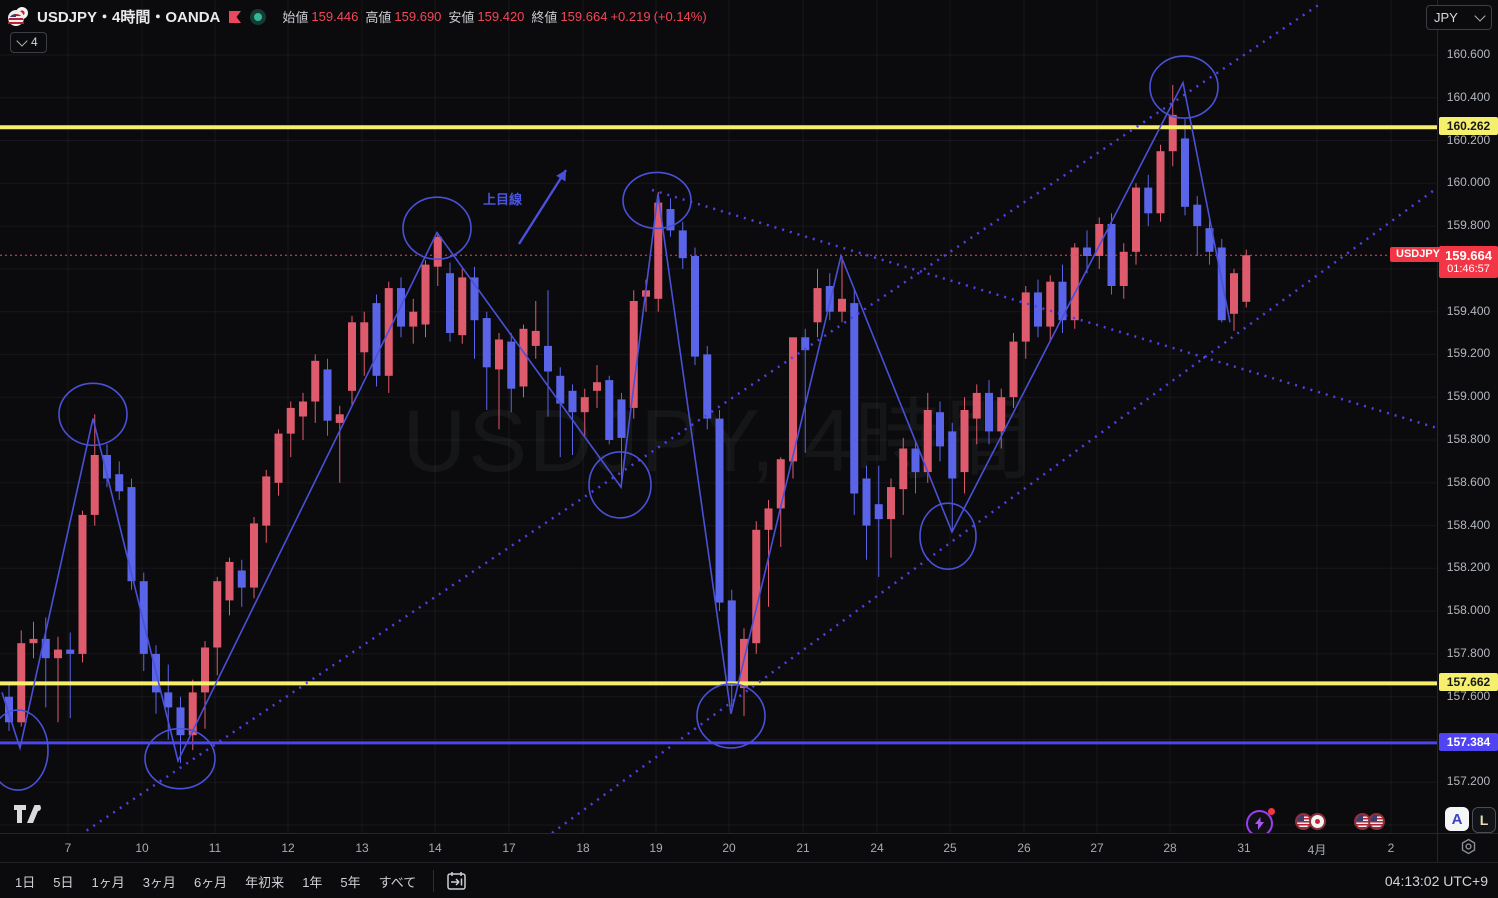  Describe the element at coordinates (803, 848) in the screenshot. I see `time-axis-label: 21` at that location.